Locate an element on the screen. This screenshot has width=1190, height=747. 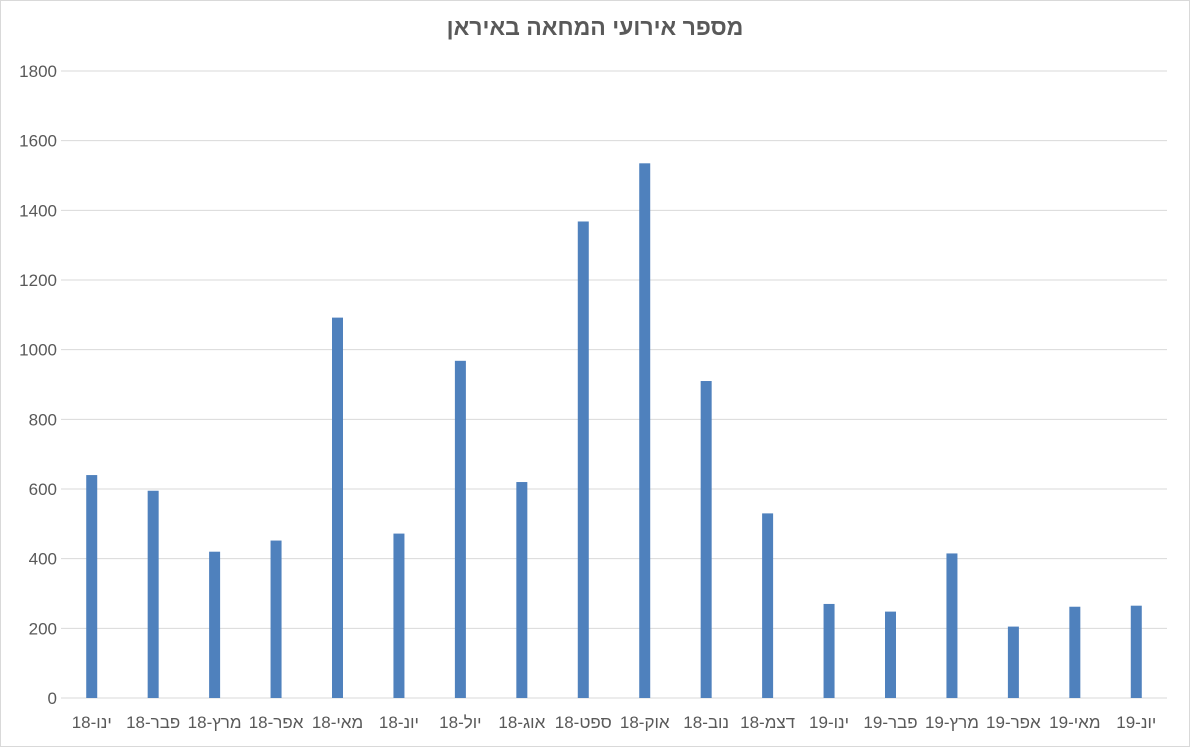
y-tick-label: 1800 is located at coordinates (38, 71).